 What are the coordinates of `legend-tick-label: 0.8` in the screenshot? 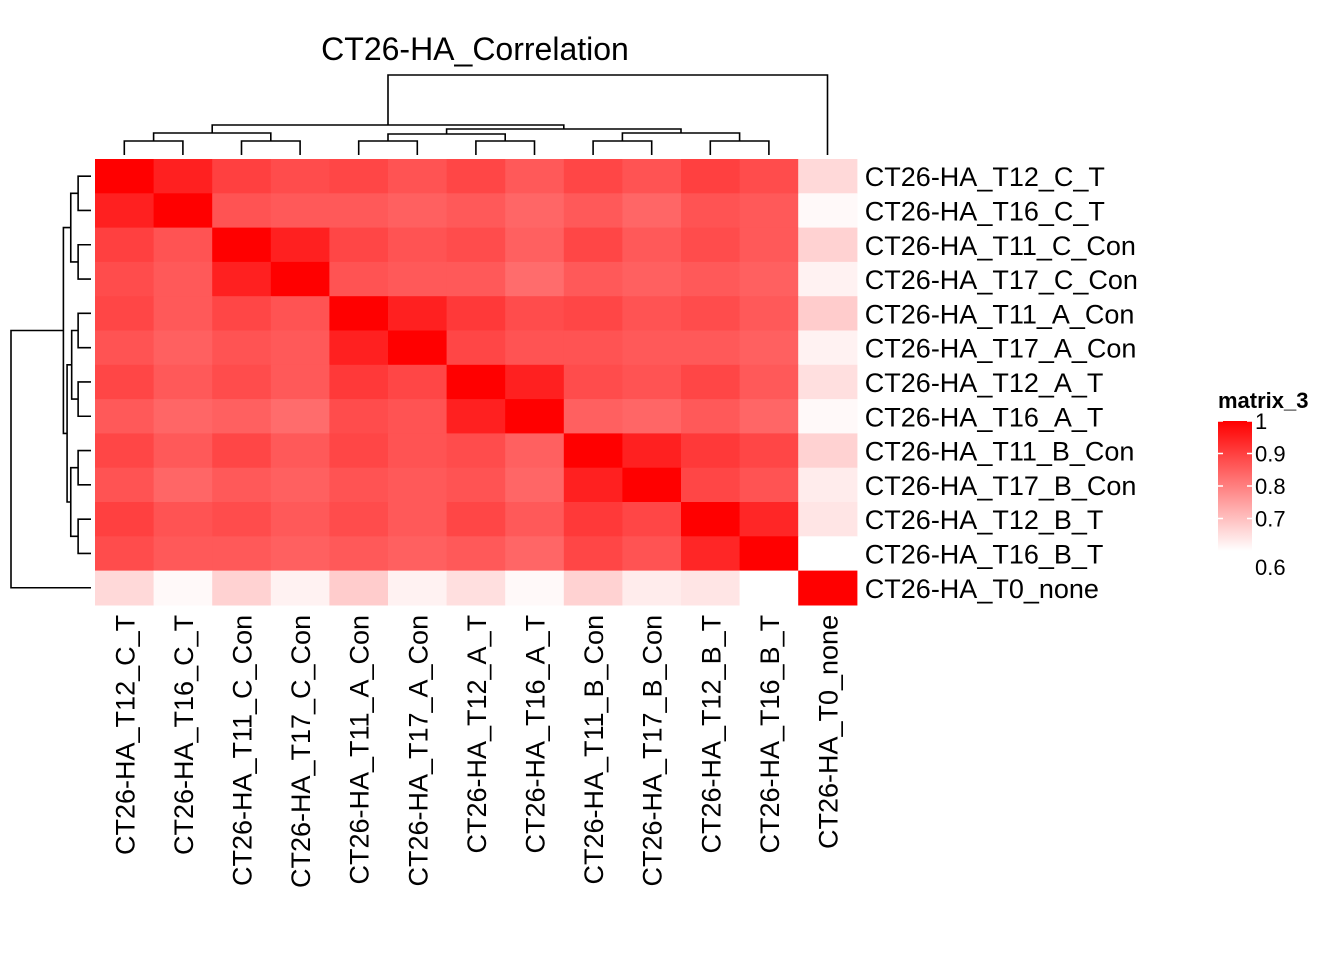 It's located at (1270, 486).